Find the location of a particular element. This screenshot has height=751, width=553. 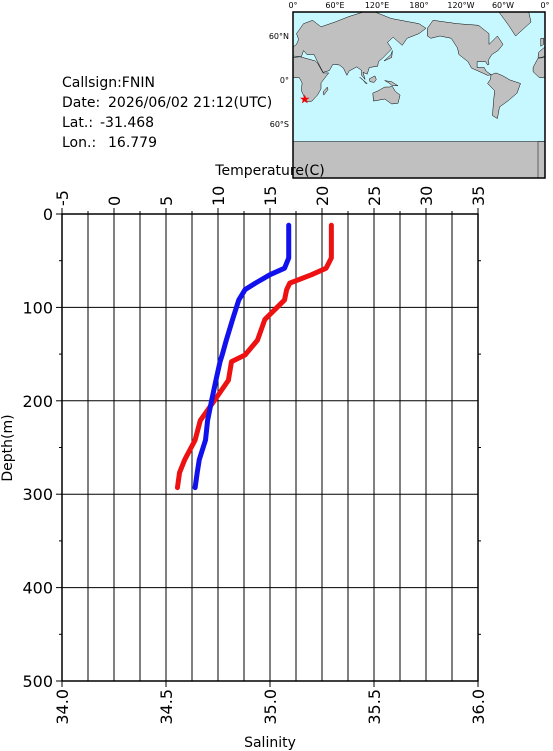

x2-tick-label: 20 is located at coordinates (322, 196).